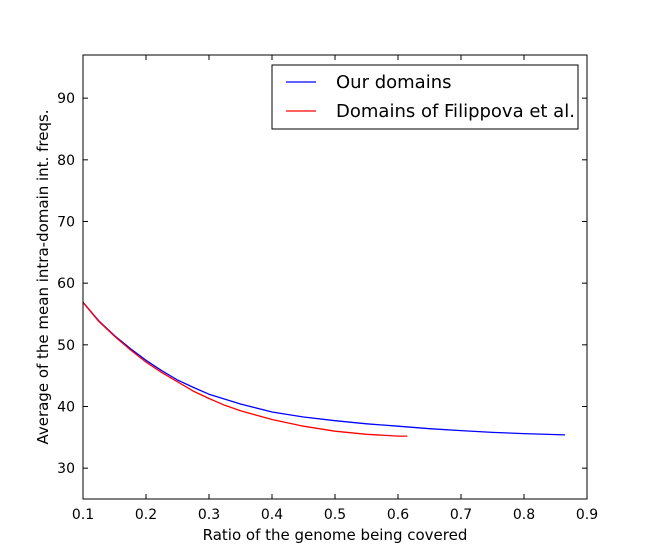  I want to click on legend-box, so click(425, 97).